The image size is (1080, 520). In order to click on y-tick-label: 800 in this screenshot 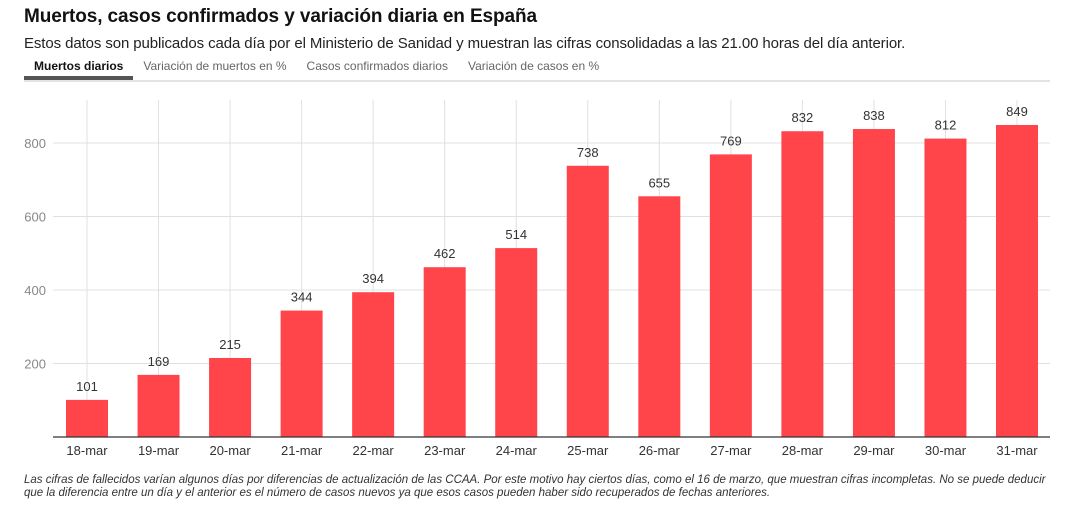, I will do `click(35, 143)`.